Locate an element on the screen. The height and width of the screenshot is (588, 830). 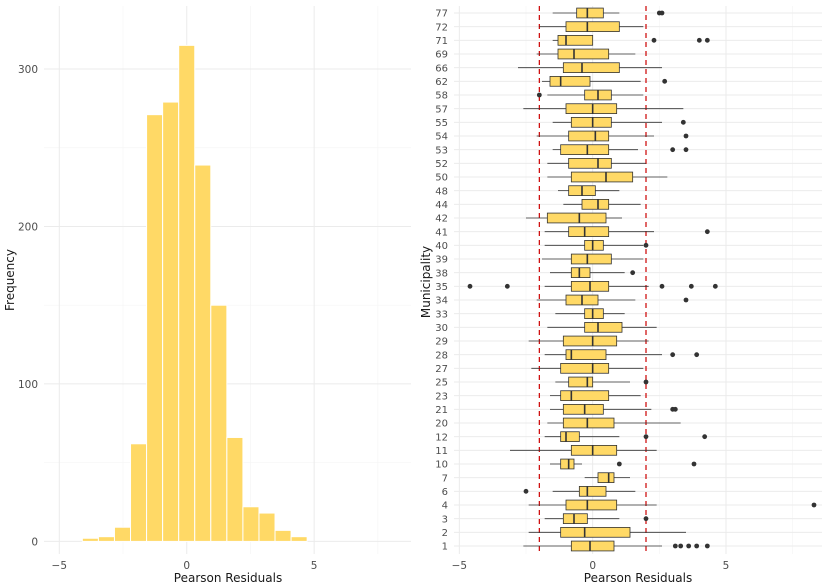
y-tick-label: 29 is located at coordinates (441, 342).